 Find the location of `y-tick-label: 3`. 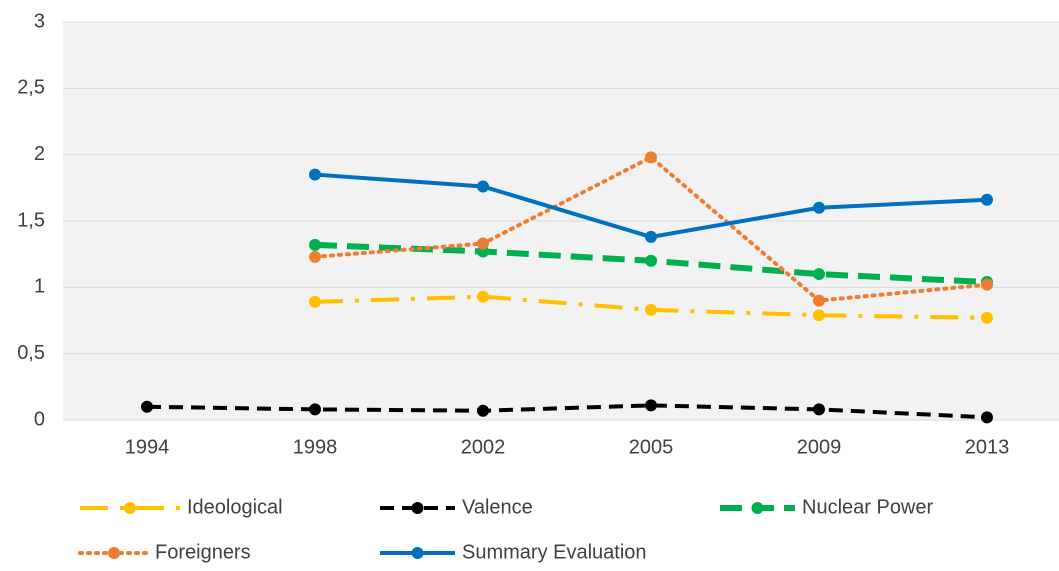

y-tick-label: 3 is located at coordinates (39, 21).